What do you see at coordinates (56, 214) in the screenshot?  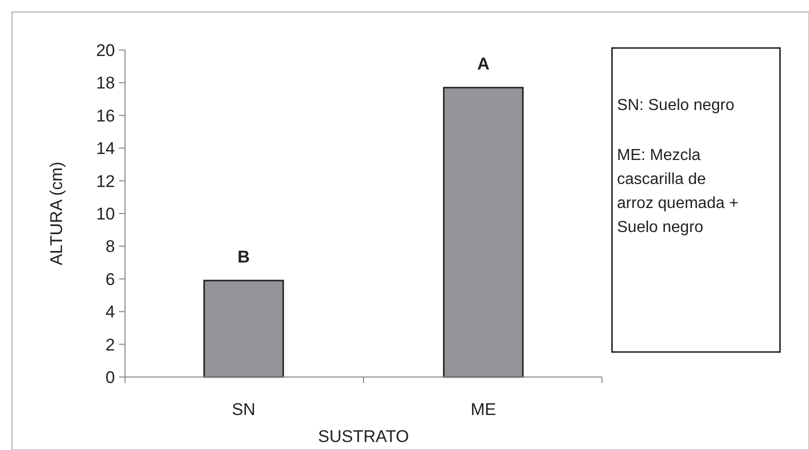 I see `y-axis-title: ALTURA (cm)` at bounding box center [56, 214].